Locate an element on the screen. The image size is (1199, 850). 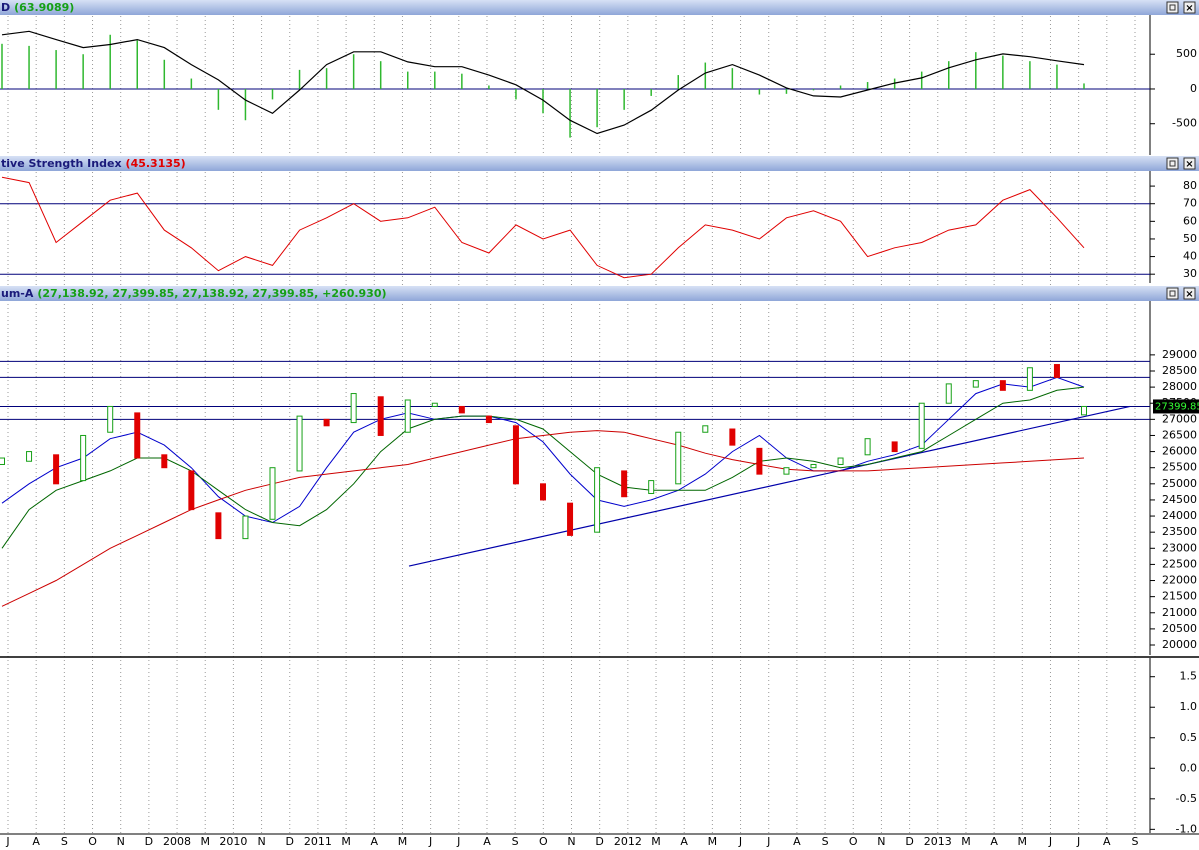
y-tick-label: 23000 is located at coordinates (1179, 547).